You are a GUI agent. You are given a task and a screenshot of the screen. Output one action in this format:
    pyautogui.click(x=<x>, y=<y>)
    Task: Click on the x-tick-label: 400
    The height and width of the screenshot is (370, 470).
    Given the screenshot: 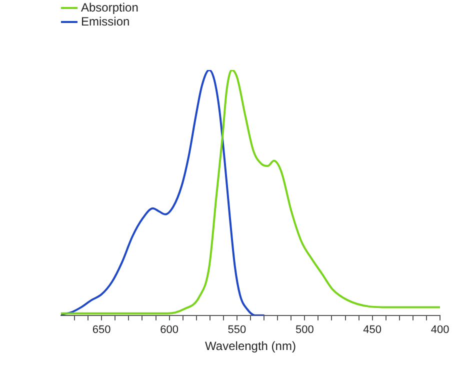 What is the action you would take?
    pyautogui.click(x=440, y=330)
    